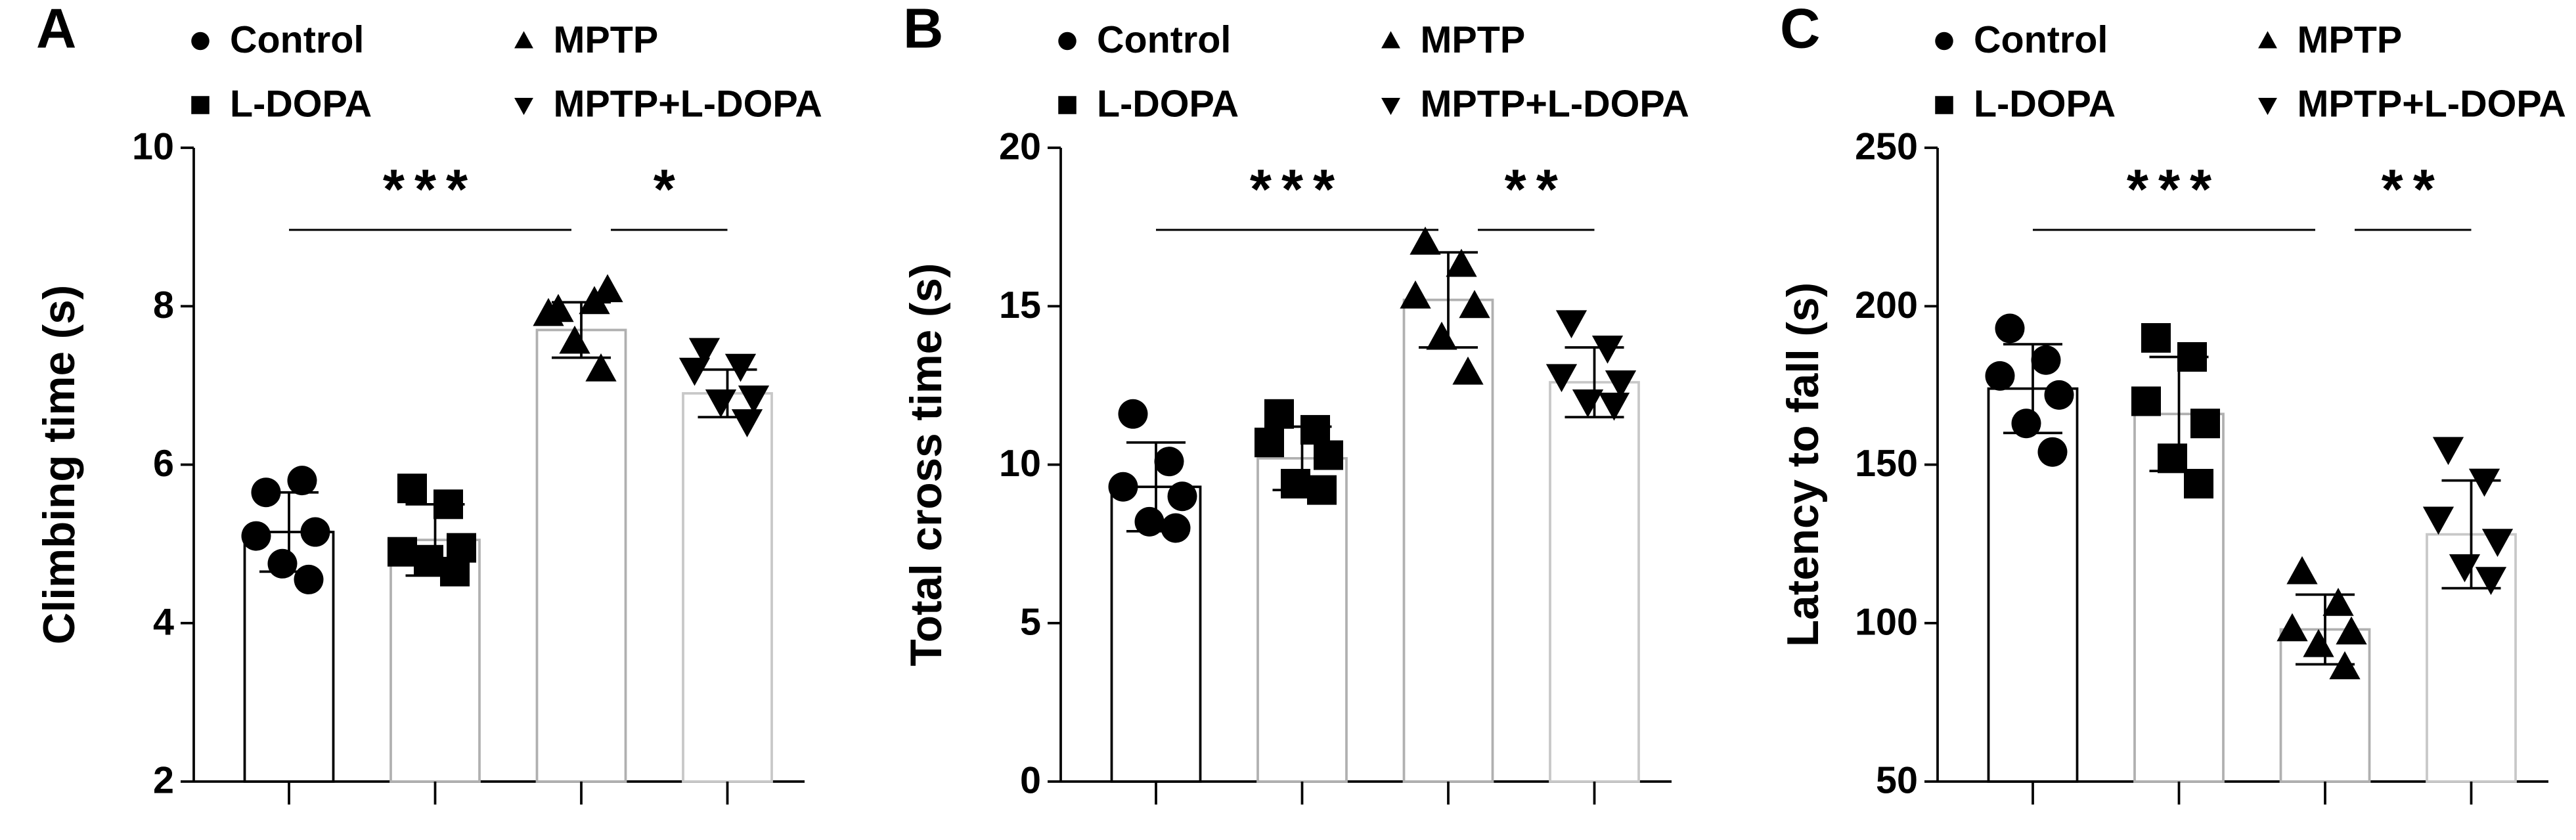 Image resolution: width=2576 pixels, height=840 pixels. Describe the element at coordinates (1020, 305) in the screenshot. I see `y-tick-label: 15` at that location.